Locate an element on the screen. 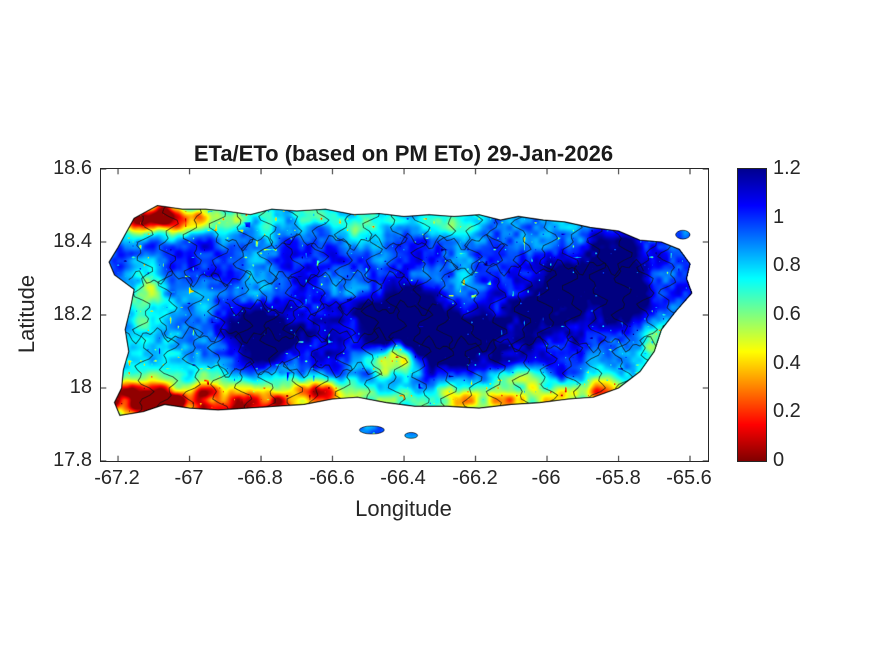  colorbar-tick-label: 1.2 is located at coordinates (787, 168).